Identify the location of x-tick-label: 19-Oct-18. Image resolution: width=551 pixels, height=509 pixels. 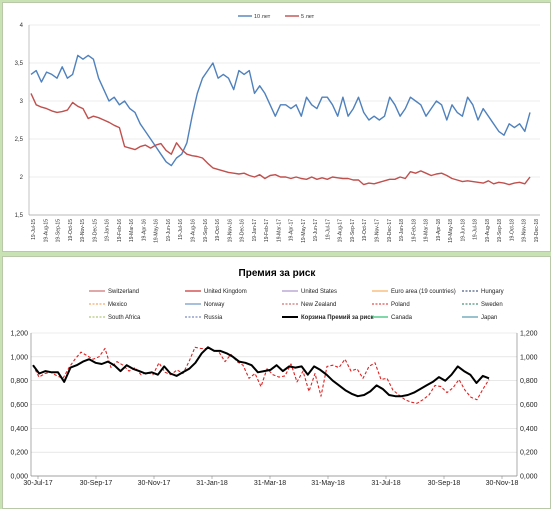
(512, 230).